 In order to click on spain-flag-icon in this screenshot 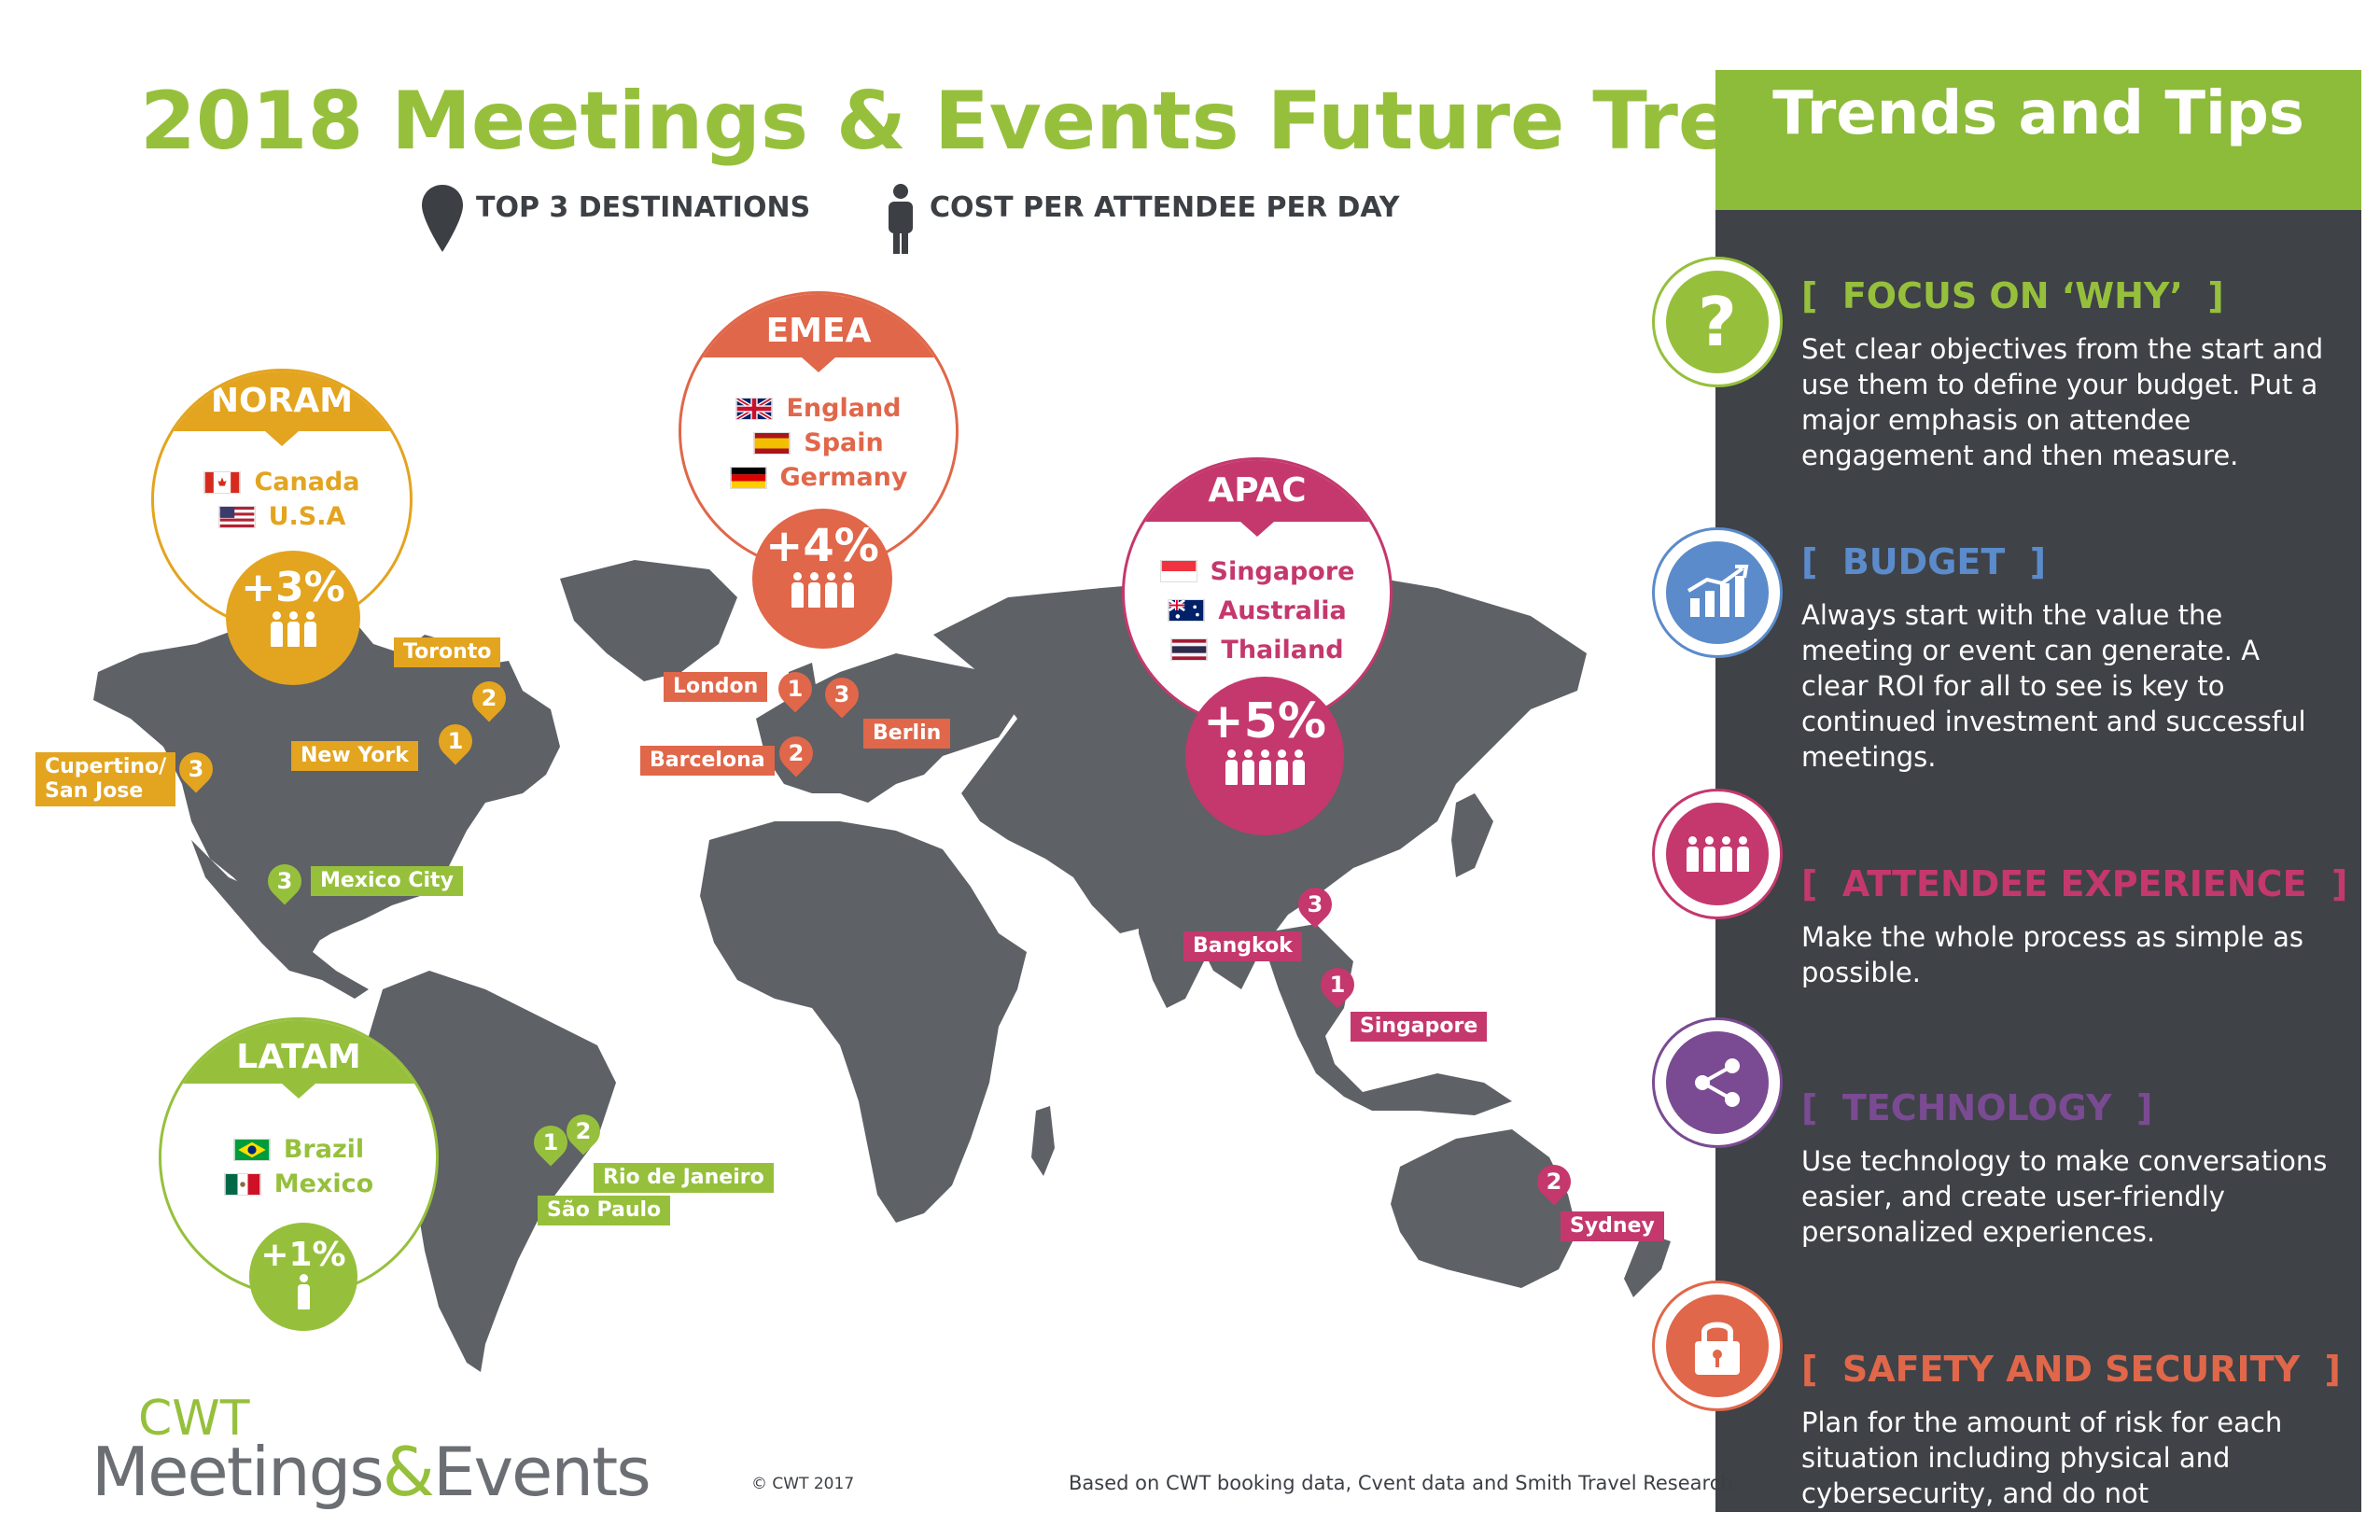, I will do `click(772, 443)`.